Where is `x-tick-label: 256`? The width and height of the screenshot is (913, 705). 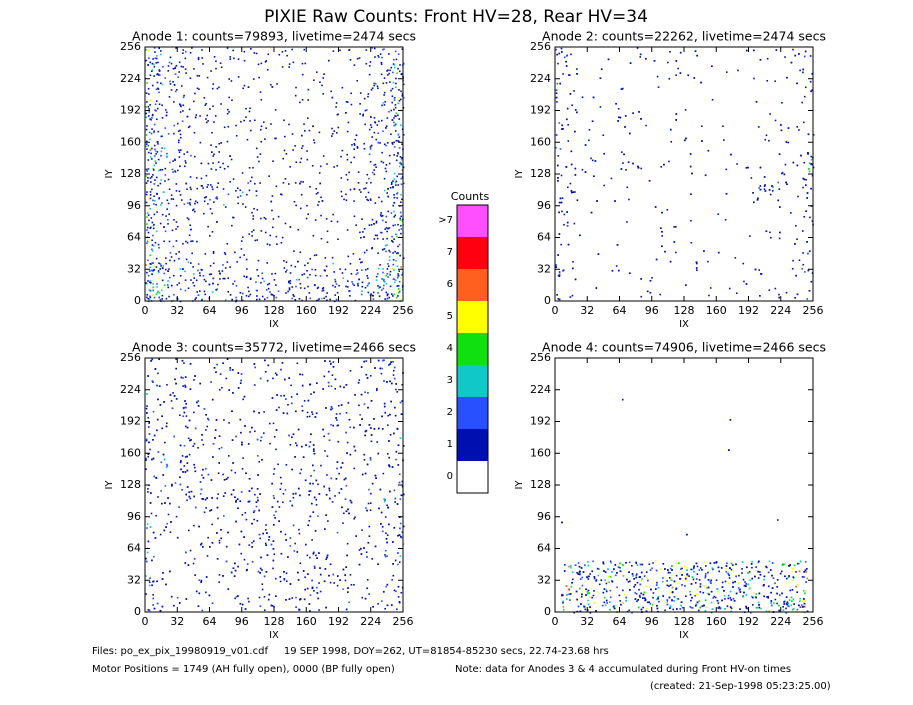
x-tick-label: 256 is located at coordinates (403, 621).